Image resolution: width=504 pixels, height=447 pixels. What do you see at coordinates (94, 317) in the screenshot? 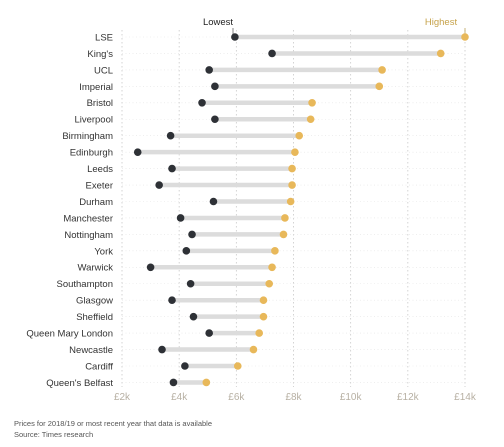
I see `category-label: Sheffield` at bounding box center [94, 317].